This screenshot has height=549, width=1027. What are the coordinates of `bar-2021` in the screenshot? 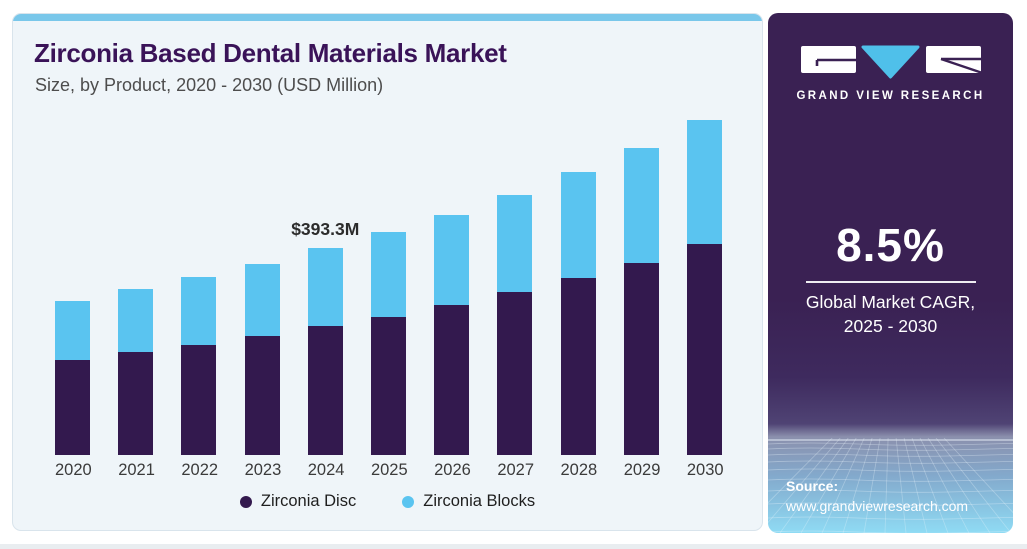 It's located at (136, 287).